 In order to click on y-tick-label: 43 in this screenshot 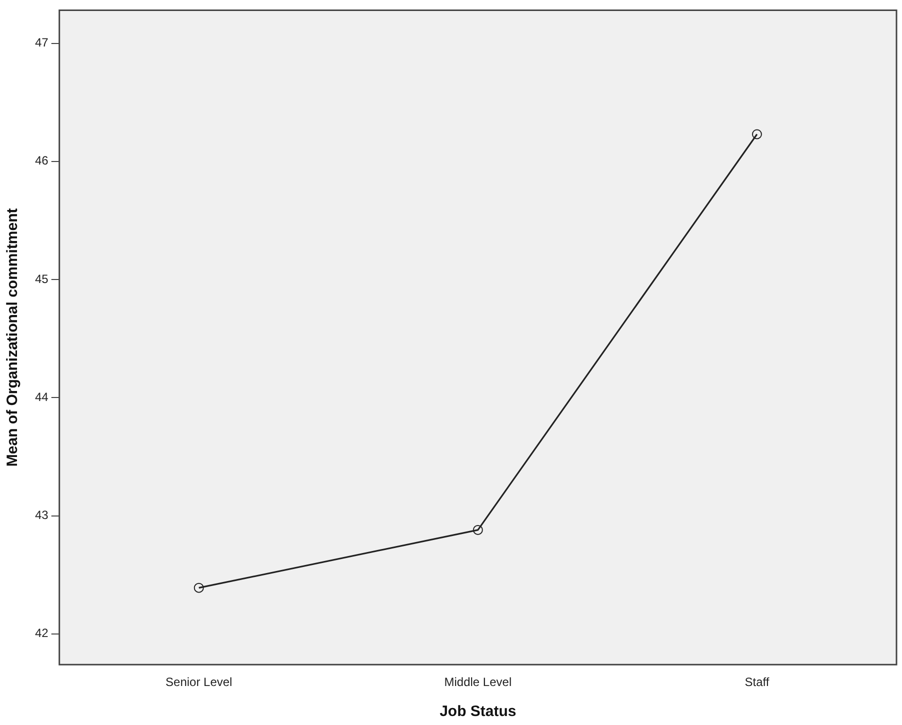, I will do `click(41, 515)`.